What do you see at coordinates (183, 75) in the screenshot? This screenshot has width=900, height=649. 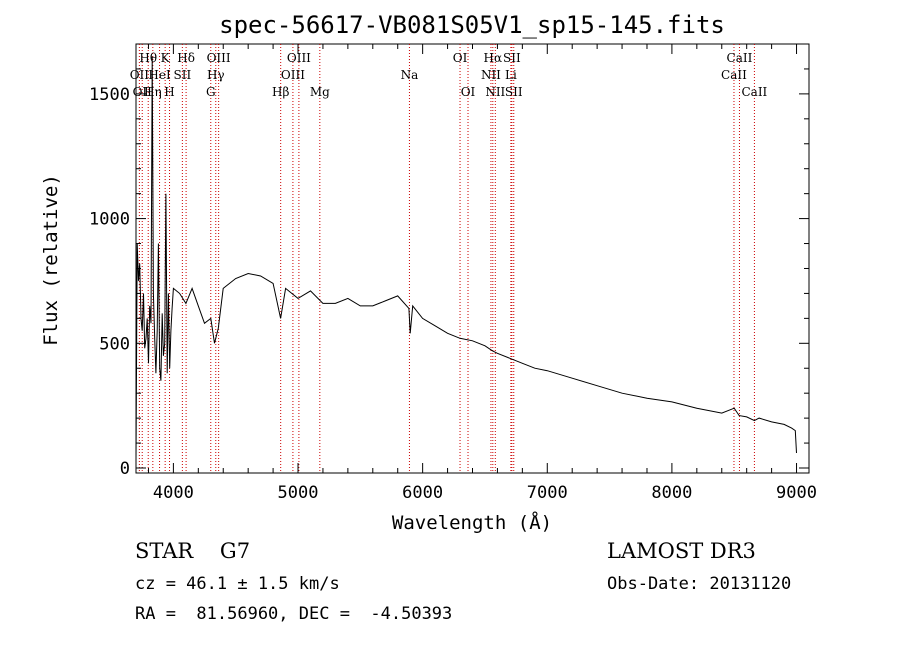 I see `line-label-7: SII` at bounding box center [183, 75].